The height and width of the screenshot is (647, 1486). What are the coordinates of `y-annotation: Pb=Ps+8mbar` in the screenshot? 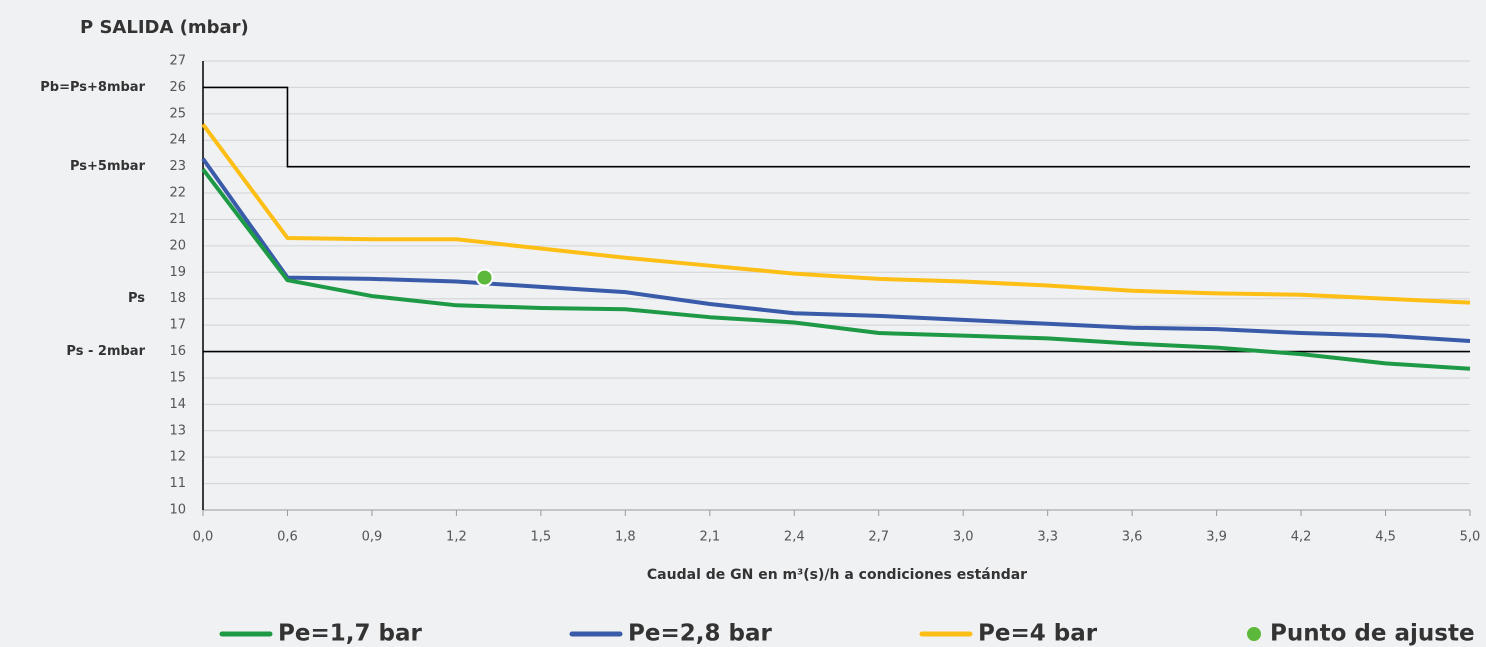 It's located at (92, 87).